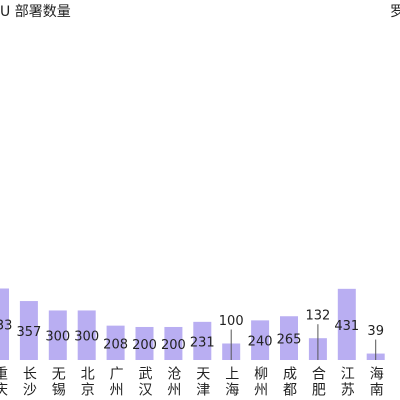 The height and width of the screenshot is (400, 400). I want to click on value-label: 208, so click(115, 344).